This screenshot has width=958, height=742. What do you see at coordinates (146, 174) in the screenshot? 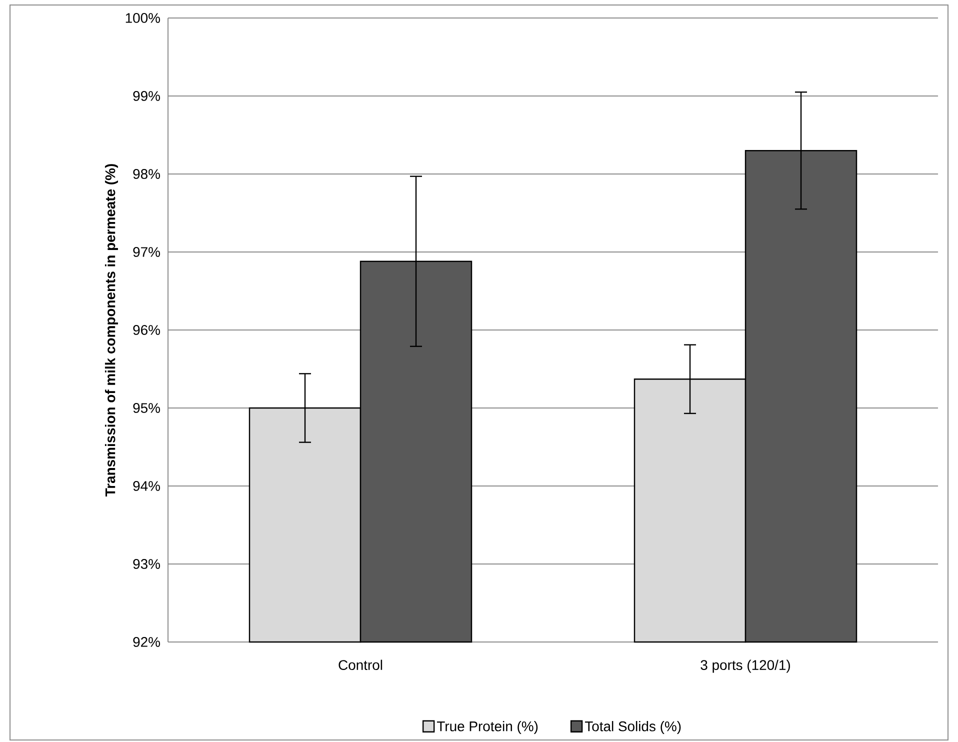
I see `y-tick-label: 98%` at bounding box center [146, 174].